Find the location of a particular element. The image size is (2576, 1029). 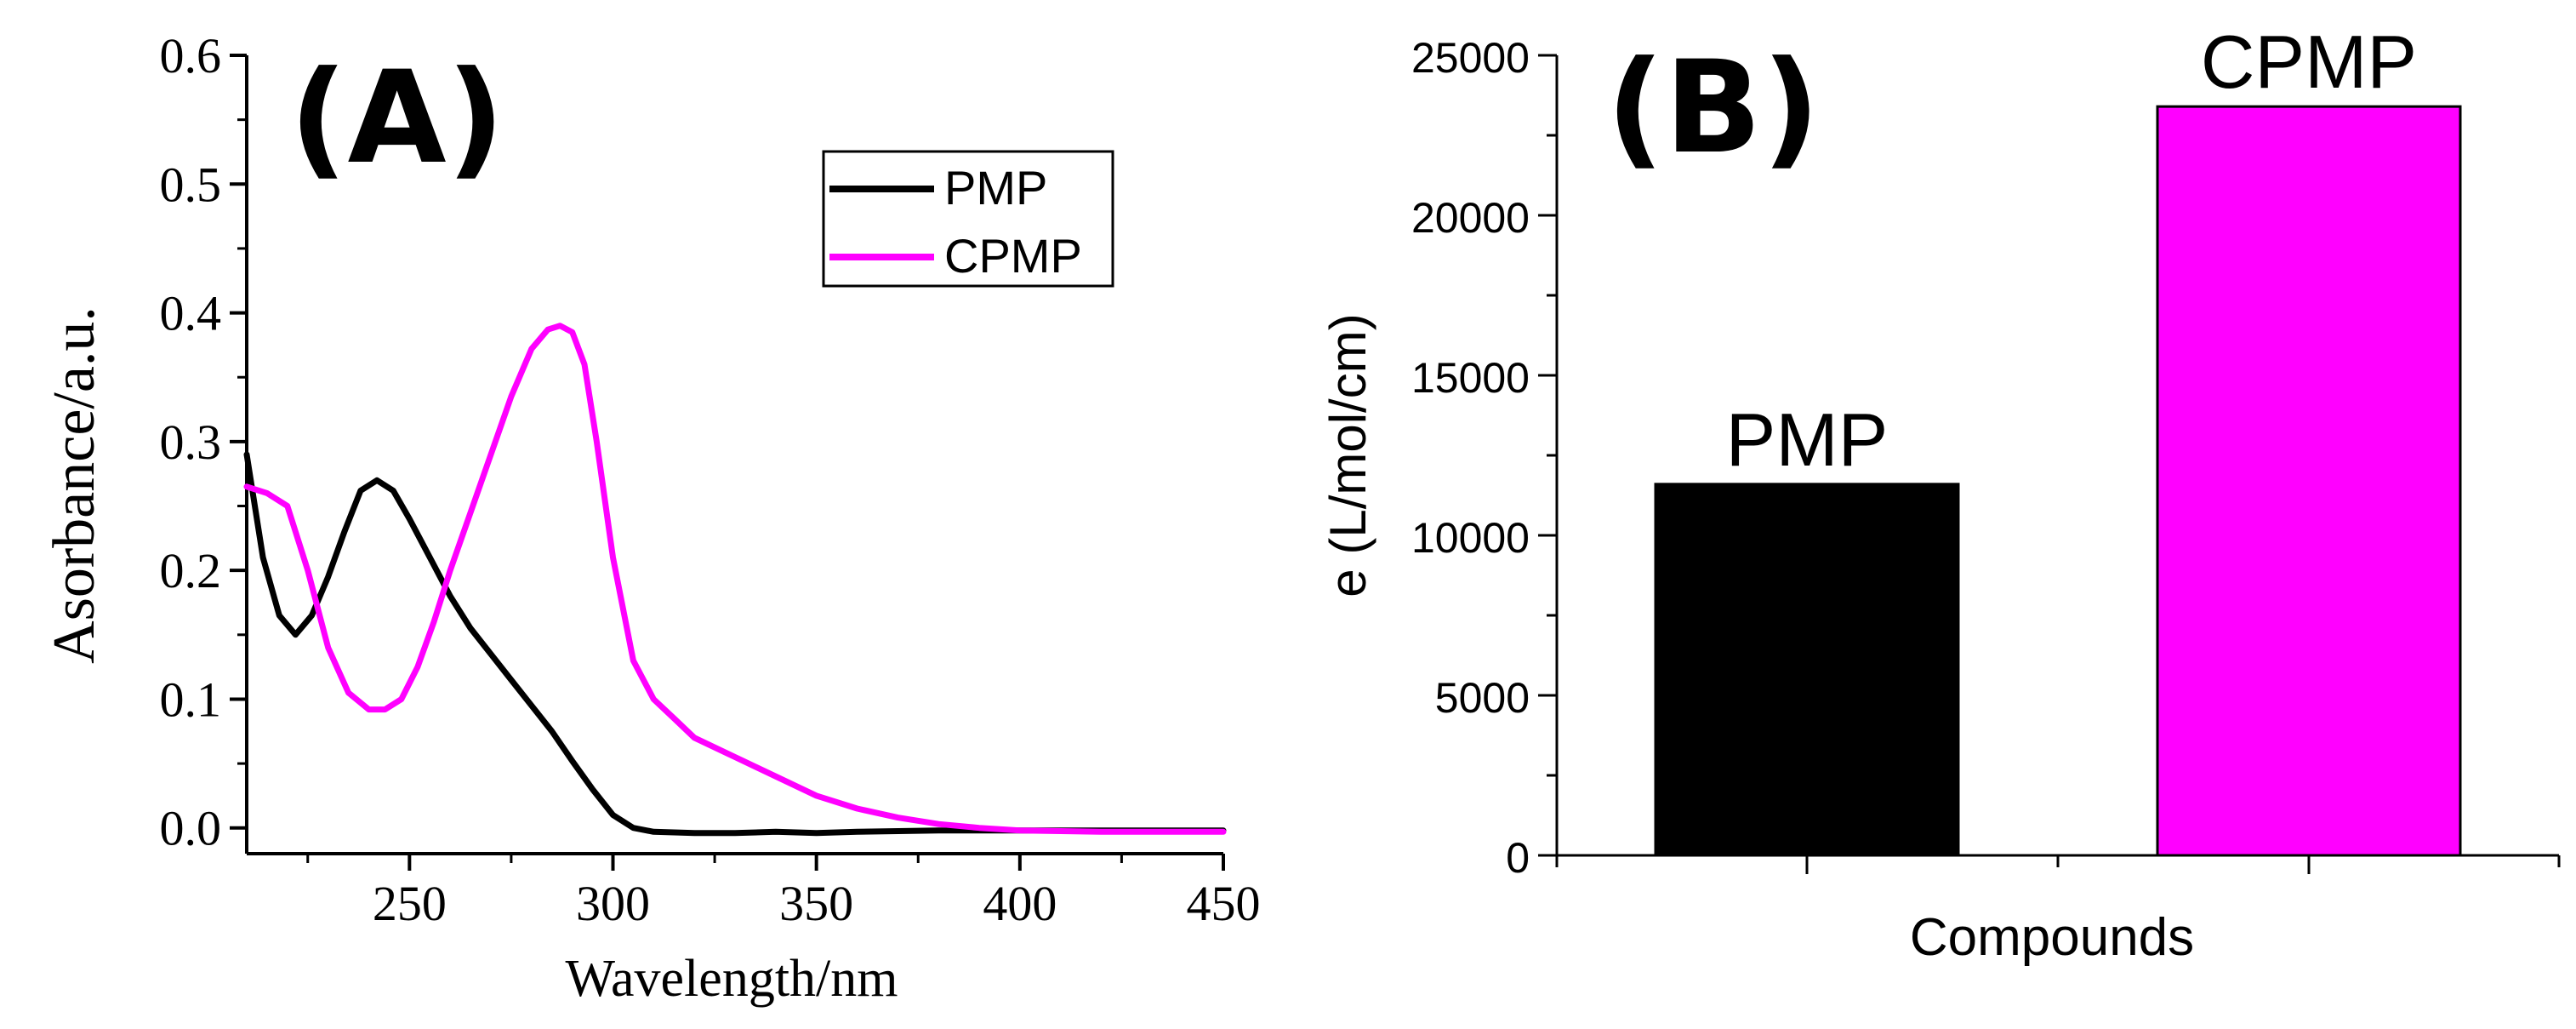

x-tick-label-a: 250 is located at coordinates (410, 903).